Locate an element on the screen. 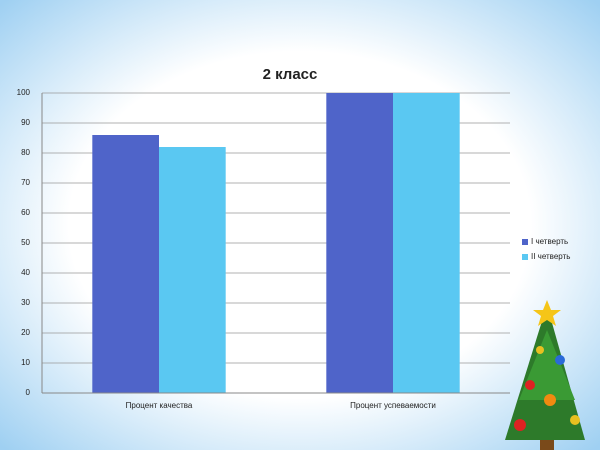  y-tick-label: 0 is located at coordinates (28, 392).